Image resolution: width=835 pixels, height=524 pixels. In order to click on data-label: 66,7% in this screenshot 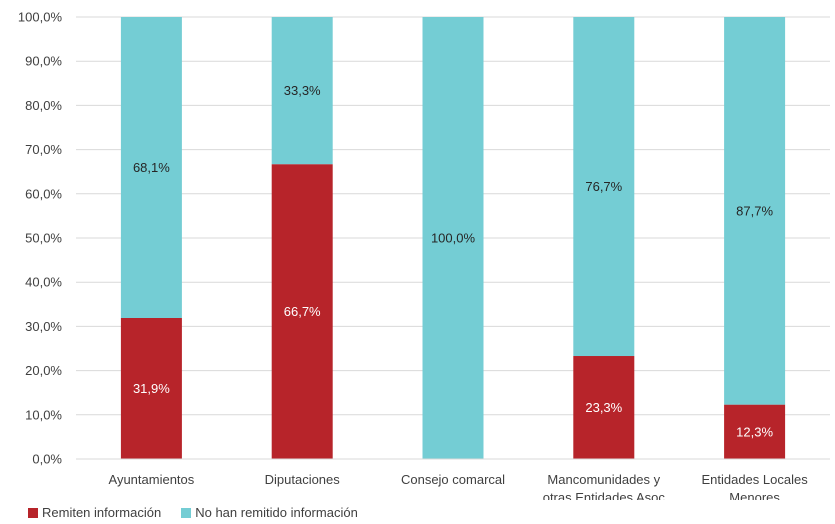, I will do `click(302, 311)`.